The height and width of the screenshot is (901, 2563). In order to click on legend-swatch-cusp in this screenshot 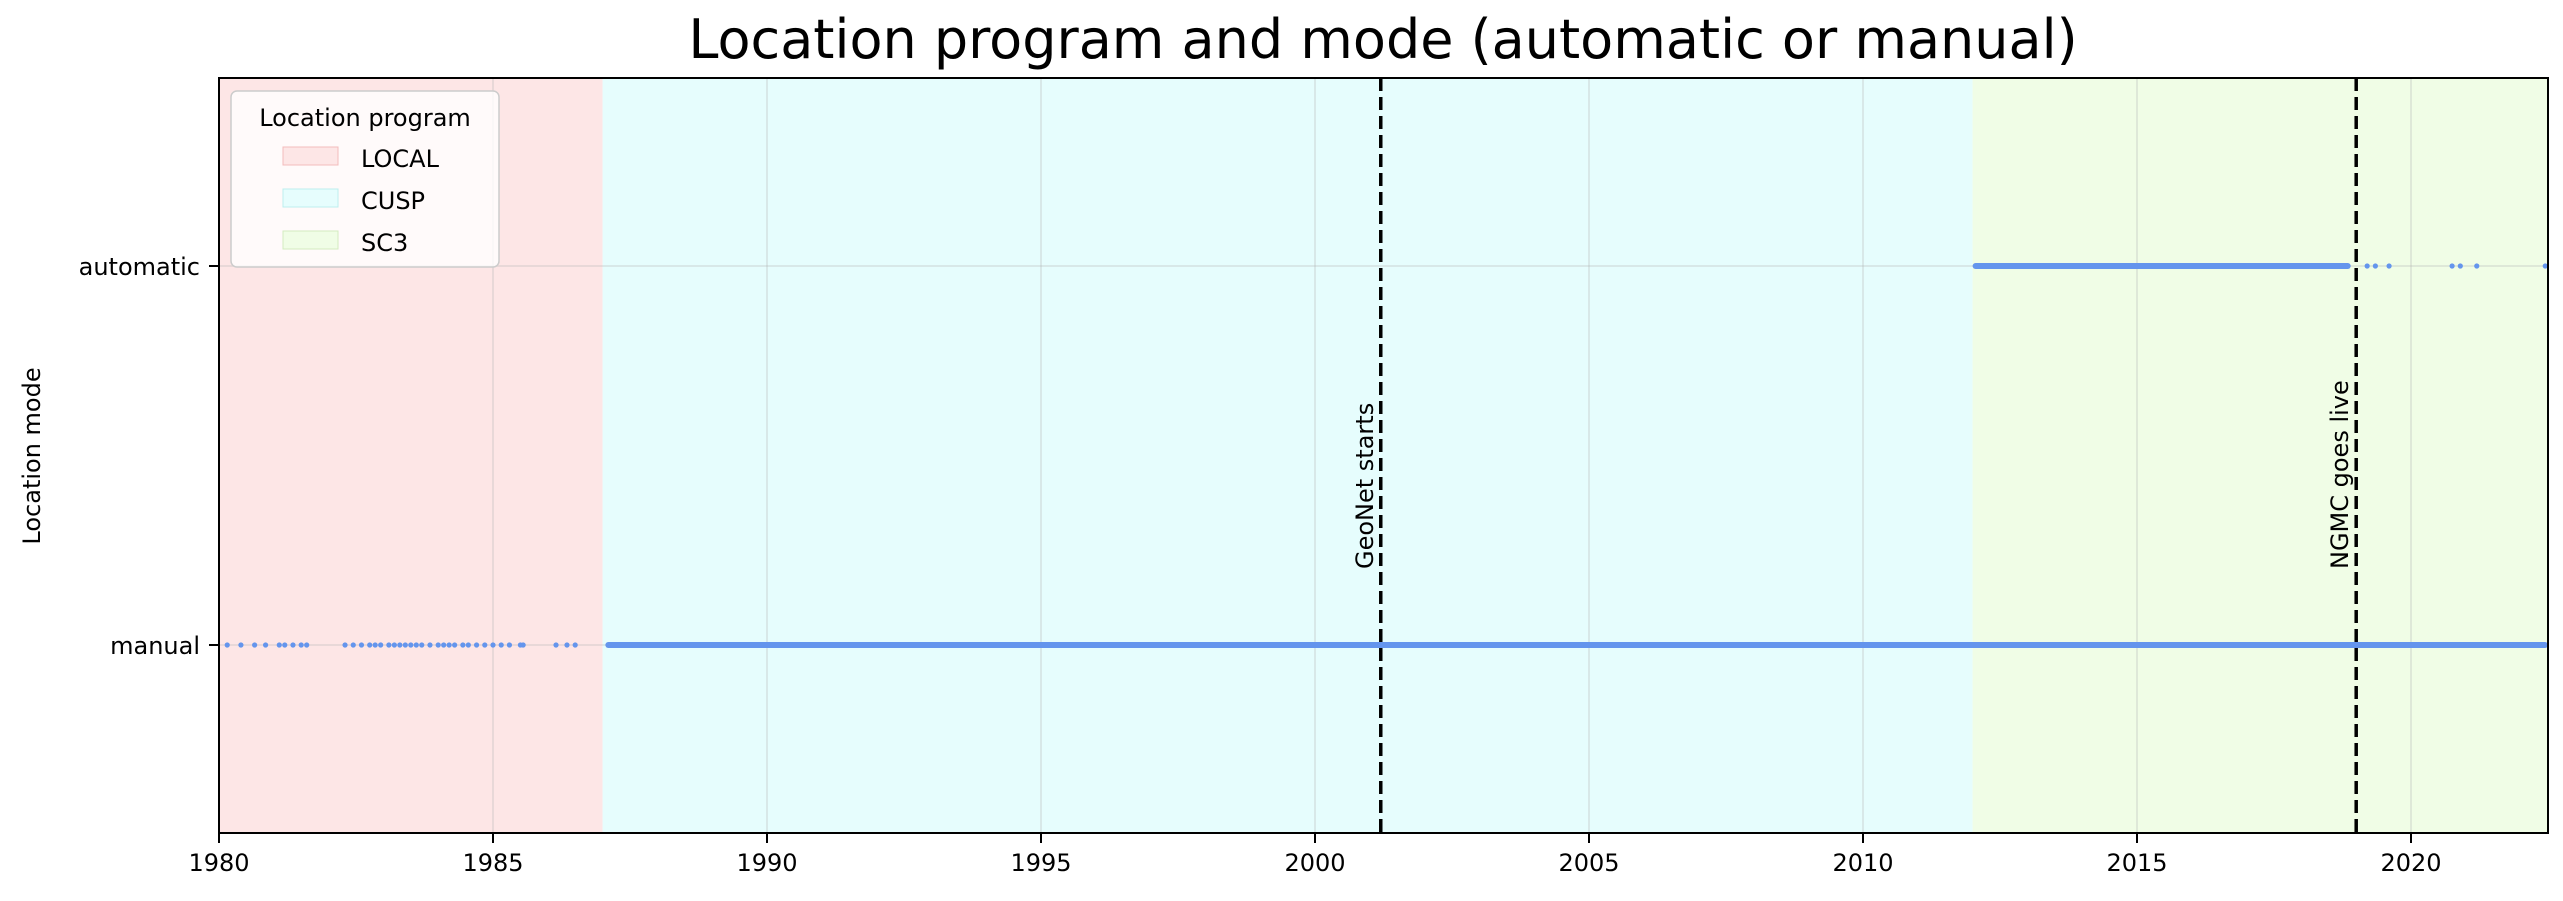, I will do `click(310, 198)`.